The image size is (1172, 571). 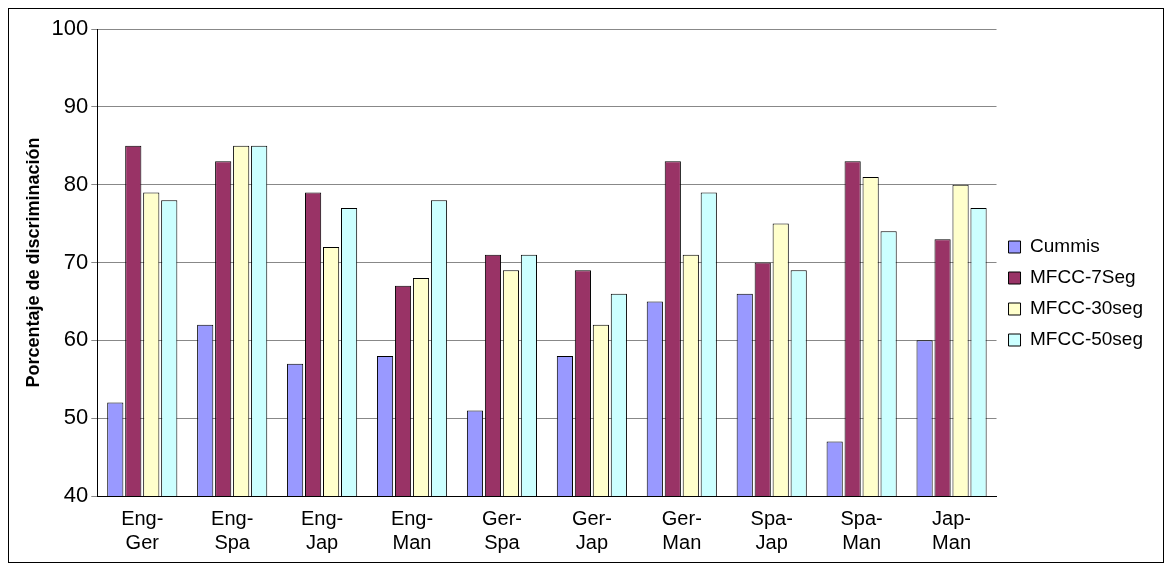 What do you see at coordinates (501, 529) in the screenshot?
I see `x-tick-label: Ger-Spa` at bounding box center [501, 529].